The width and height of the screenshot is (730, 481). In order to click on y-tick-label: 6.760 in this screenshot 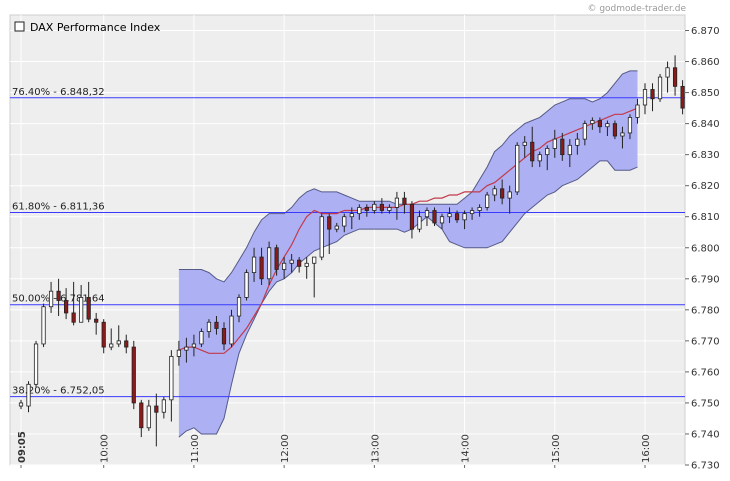, I will do `click(705, 372)`.